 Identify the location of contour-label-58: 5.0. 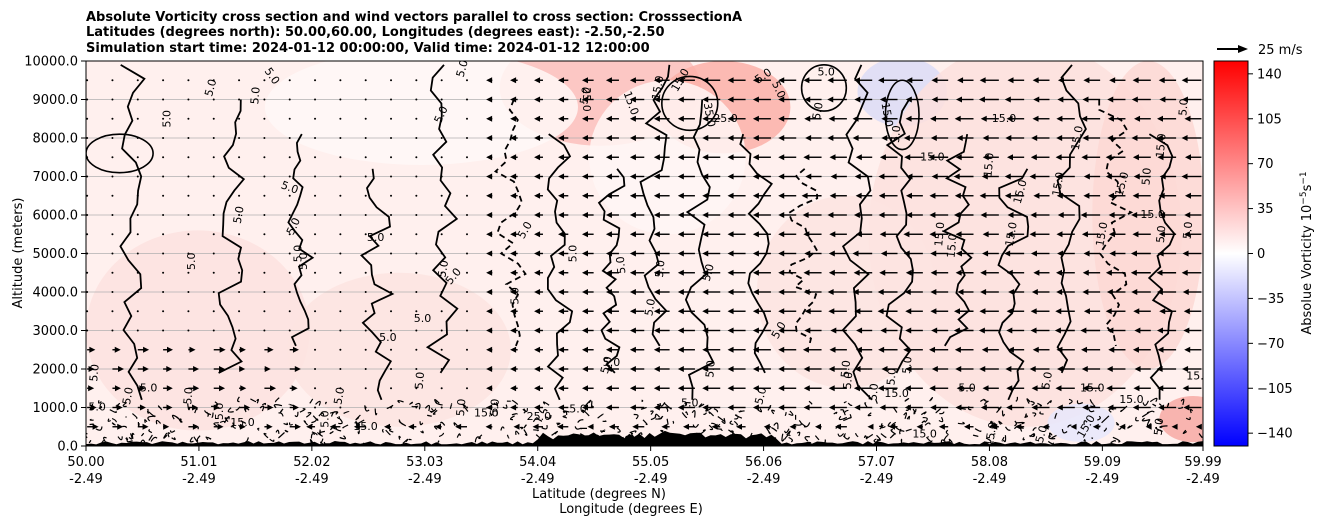
(94, 373).